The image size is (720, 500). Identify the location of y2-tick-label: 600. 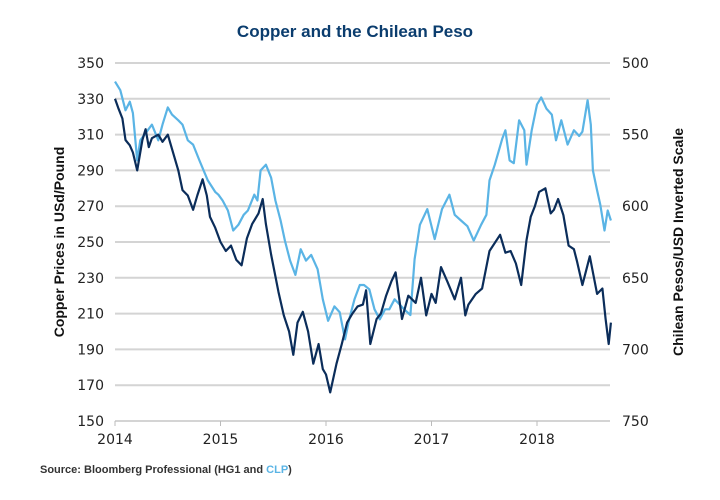
(635, 207).